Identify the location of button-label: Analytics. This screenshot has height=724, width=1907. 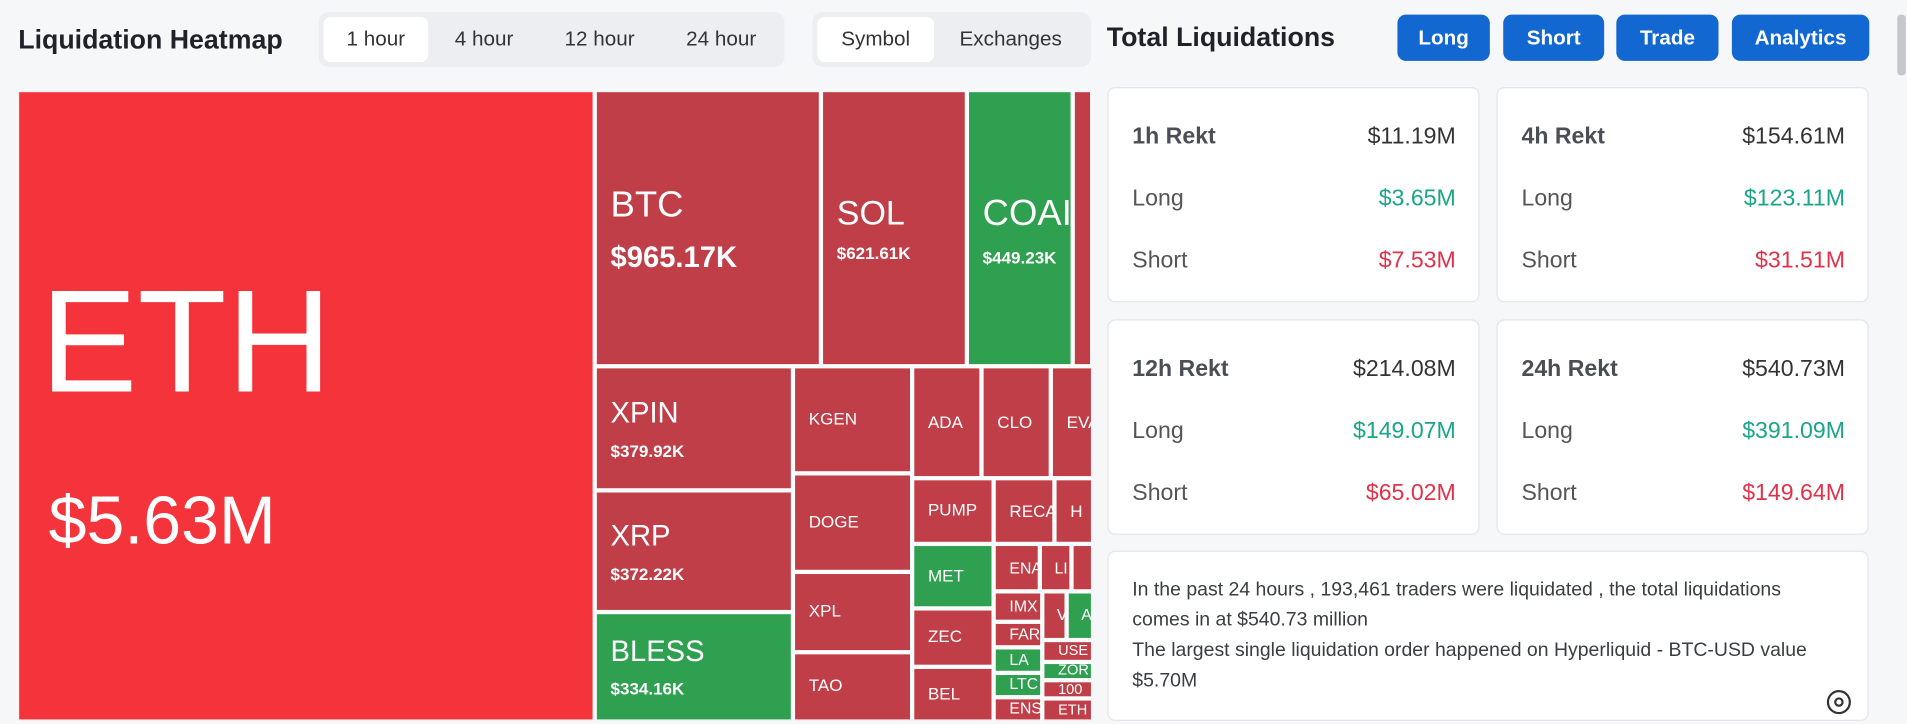
(1801, 37).